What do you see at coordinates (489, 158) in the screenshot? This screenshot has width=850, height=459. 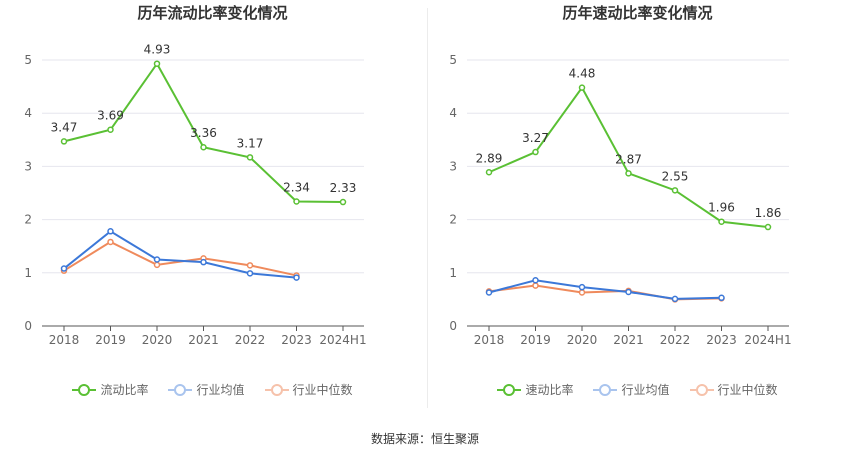 I see `data-label: 2.89` at bounding box center [489, 158].